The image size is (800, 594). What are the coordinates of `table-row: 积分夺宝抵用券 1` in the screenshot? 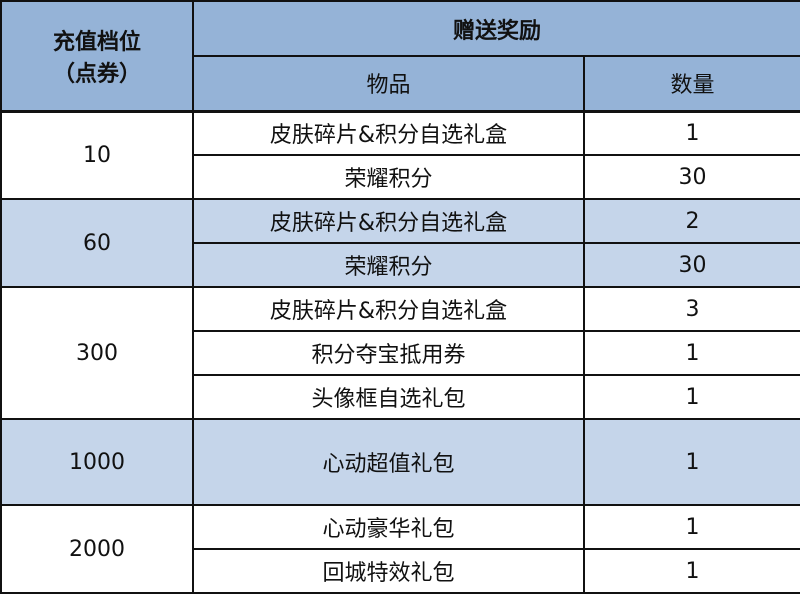 It's located at (400, 353).